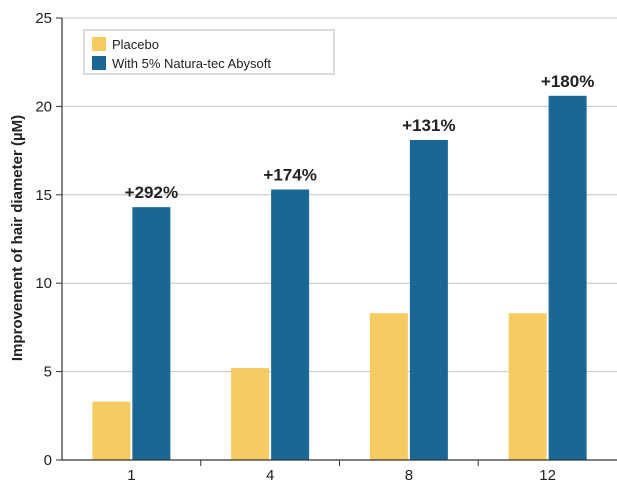 This screenshot has height=483, width=617. I want to click on legend-swatch-abysoft, so click(99, 63).